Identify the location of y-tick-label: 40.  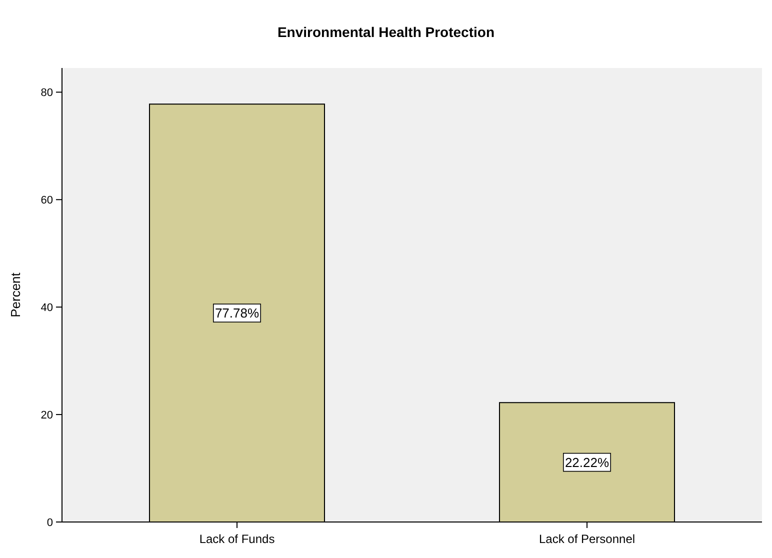
(46, 308).